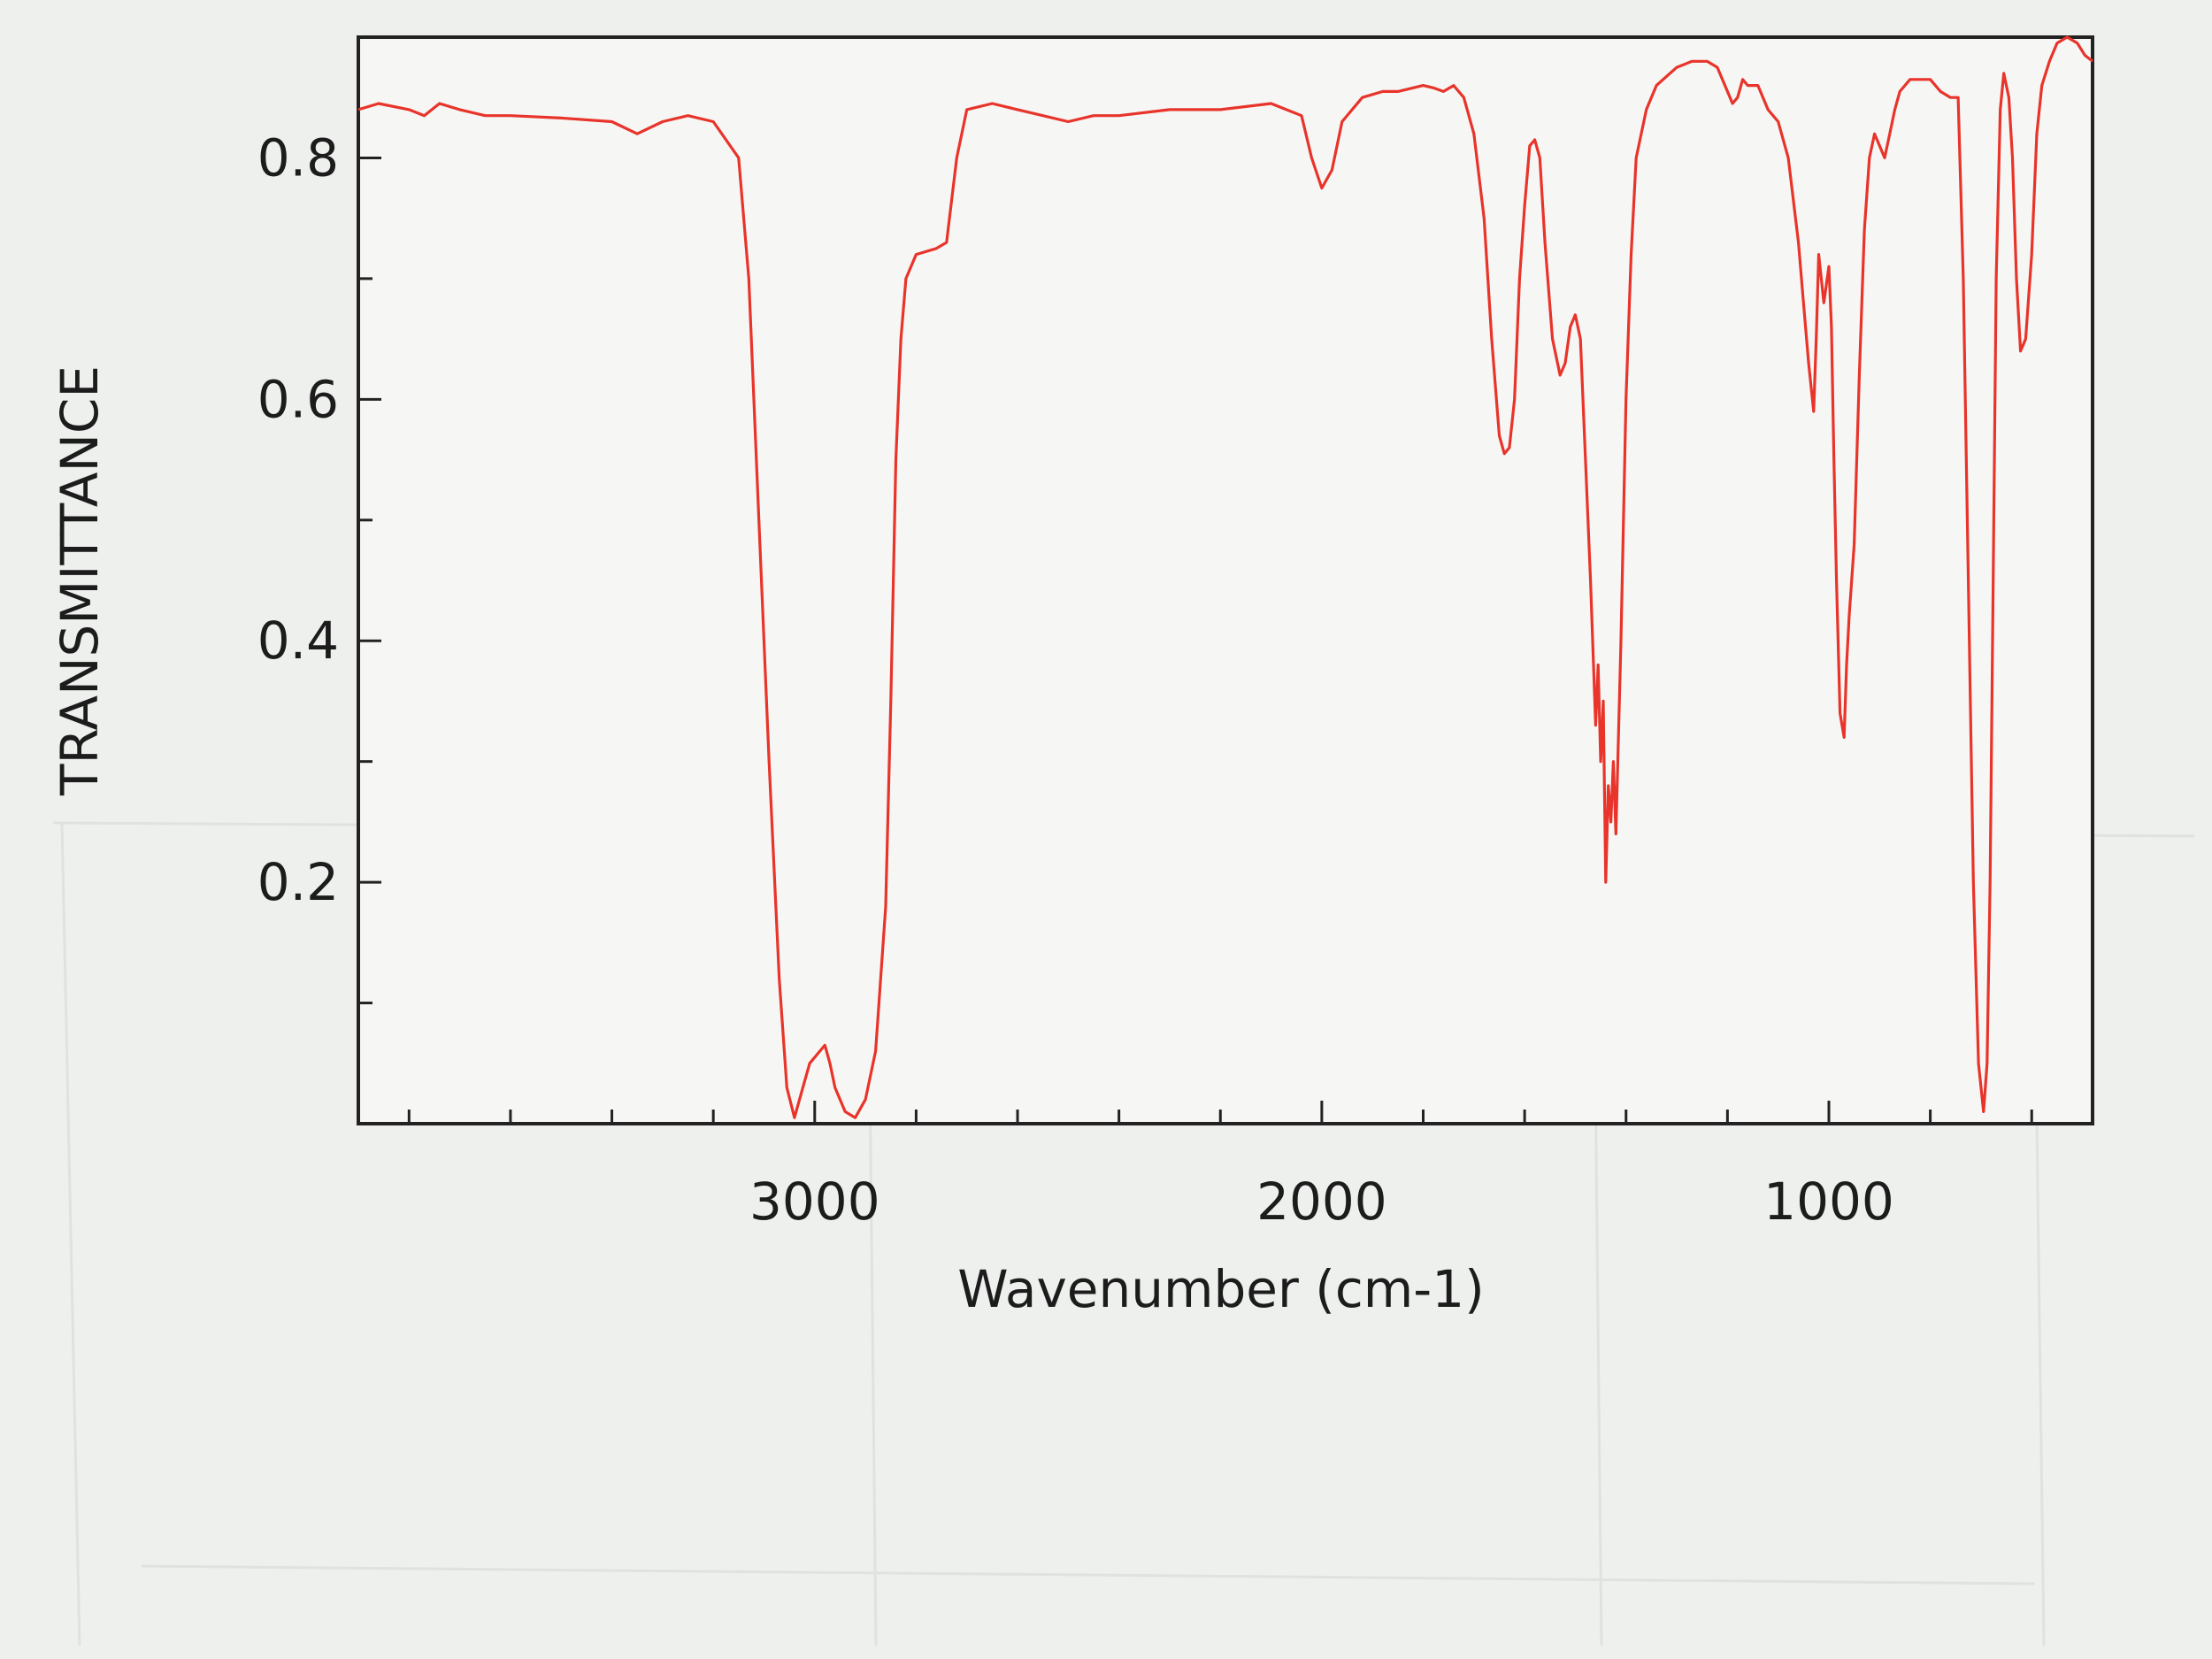 This screenshot has width=2212, height=1659. Describe the element at coordinates (80, 581) in the screenshot. I see `y-axis-title: TRANSMITTANCE` at that location.